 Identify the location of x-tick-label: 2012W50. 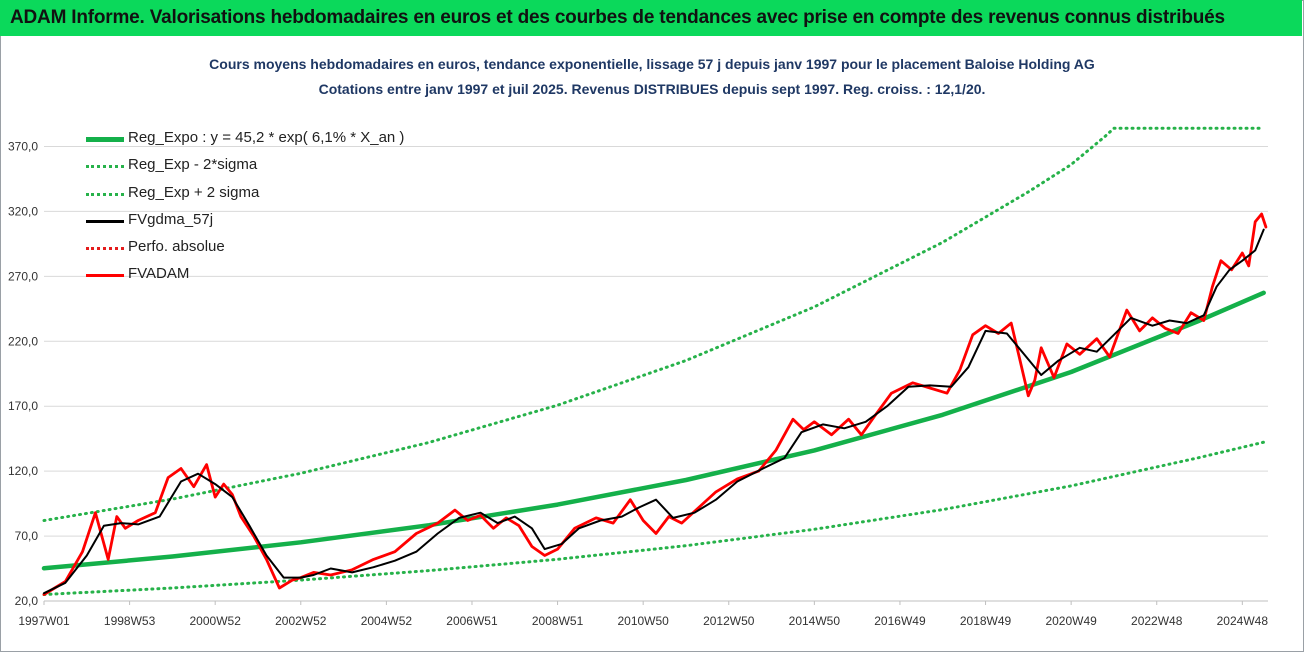
(729, 621).